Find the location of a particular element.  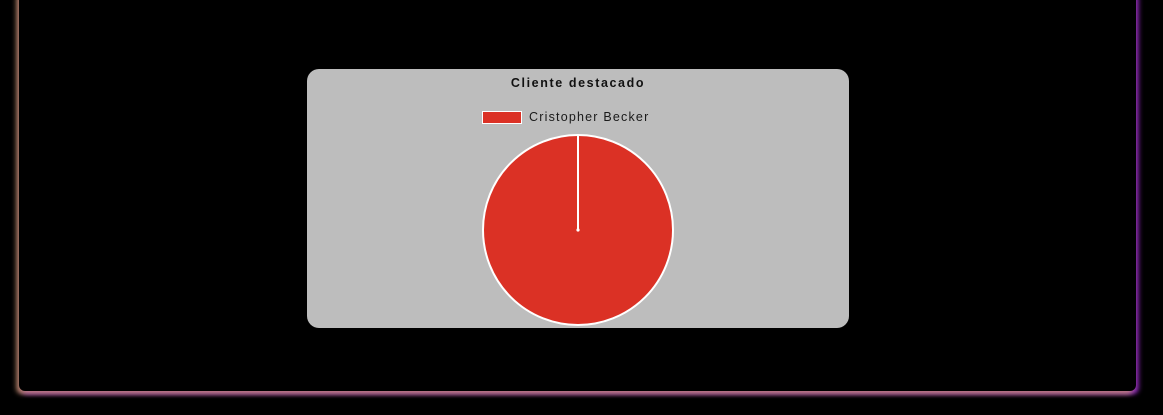

chart-title: Cliente destacado is located at coordinates (578, 83).